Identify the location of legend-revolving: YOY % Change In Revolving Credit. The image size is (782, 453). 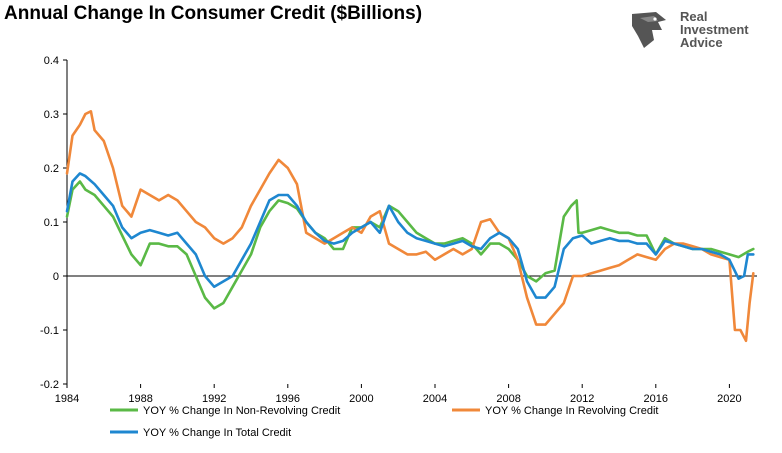
(555, 411).